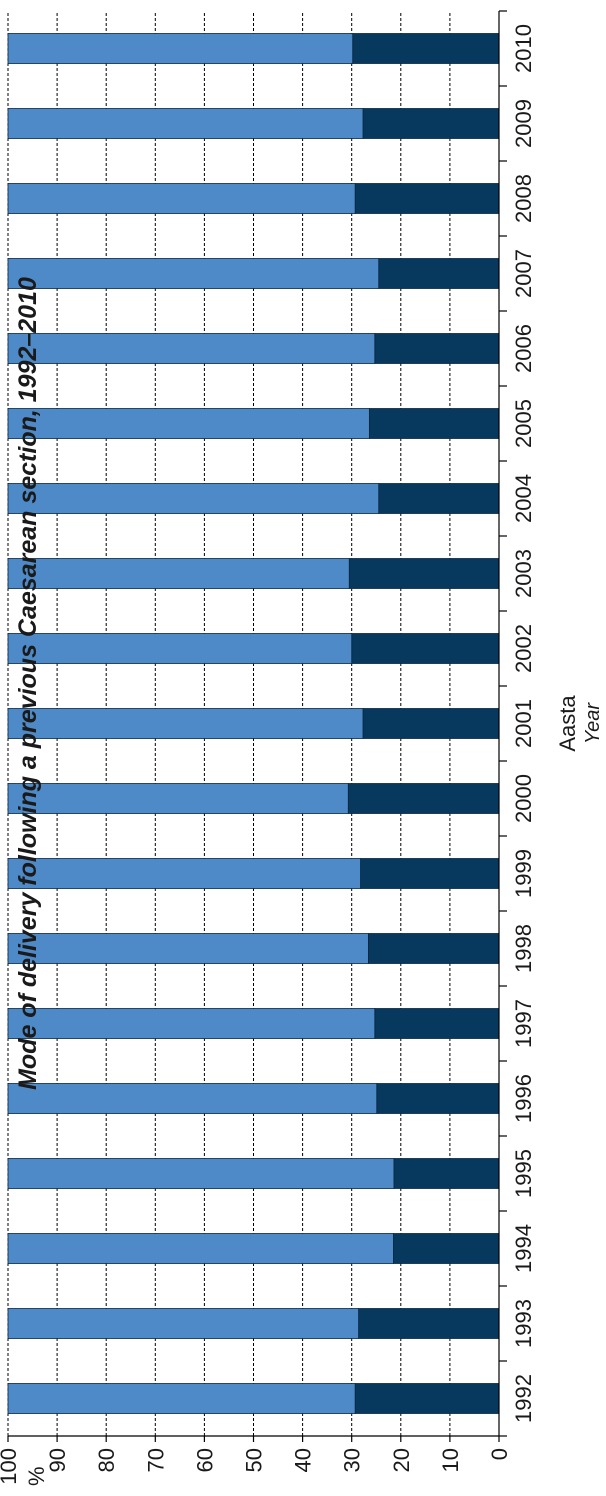  I want to click on y-tick-label: 40, so click(303, 1460).